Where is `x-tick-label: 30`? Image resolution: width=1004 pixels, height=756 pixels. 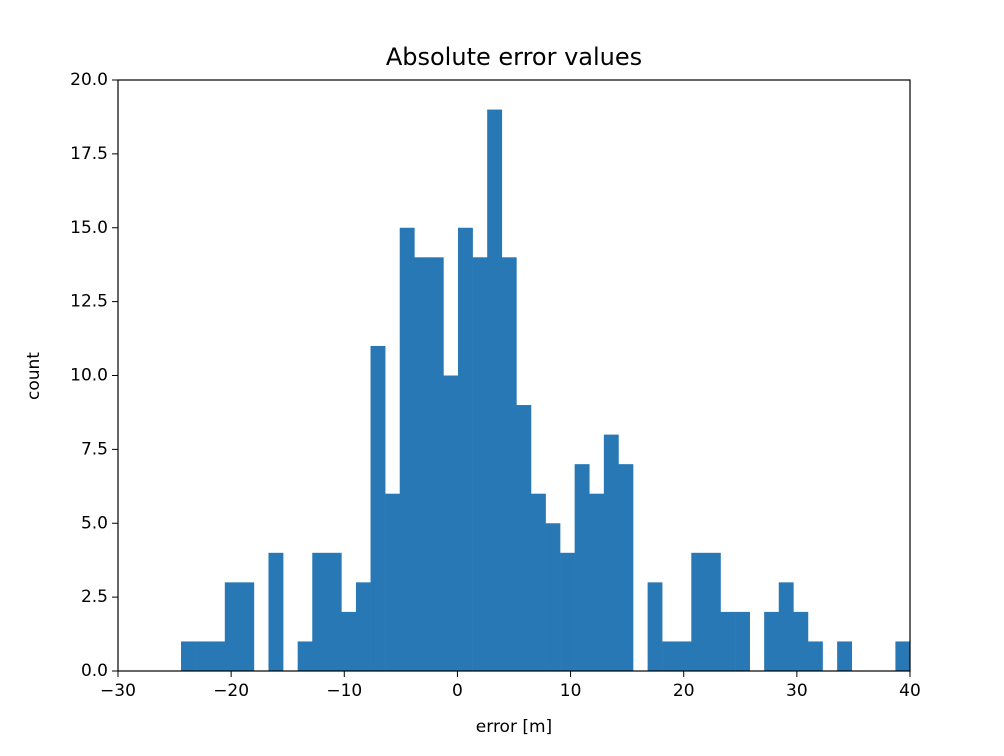
x-tick-label: 30 is located at coordinates (797, 691).